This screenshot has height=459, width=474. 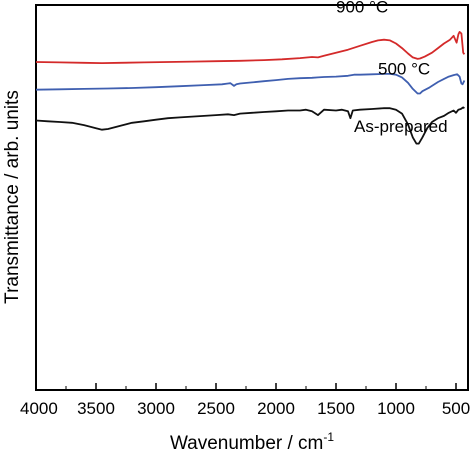 What do you see at coordinates (396, 408) in the screenshot?
I see `x-tick-label: 1000` at bounding box center [396, 408].